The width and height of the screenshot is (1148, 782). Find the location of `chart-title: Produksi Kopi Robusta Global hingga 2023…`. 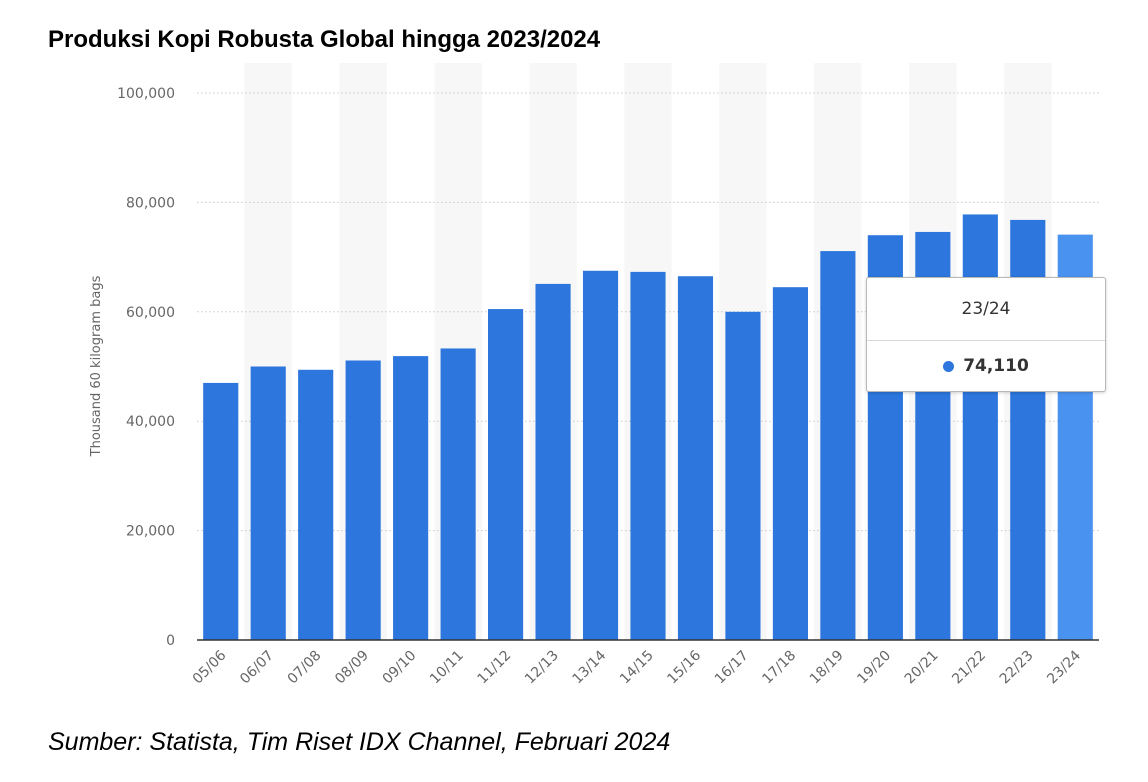

chart-title: Produksi Kopi Robusta Global hingga 2023… is located at coordinates (324, 39).